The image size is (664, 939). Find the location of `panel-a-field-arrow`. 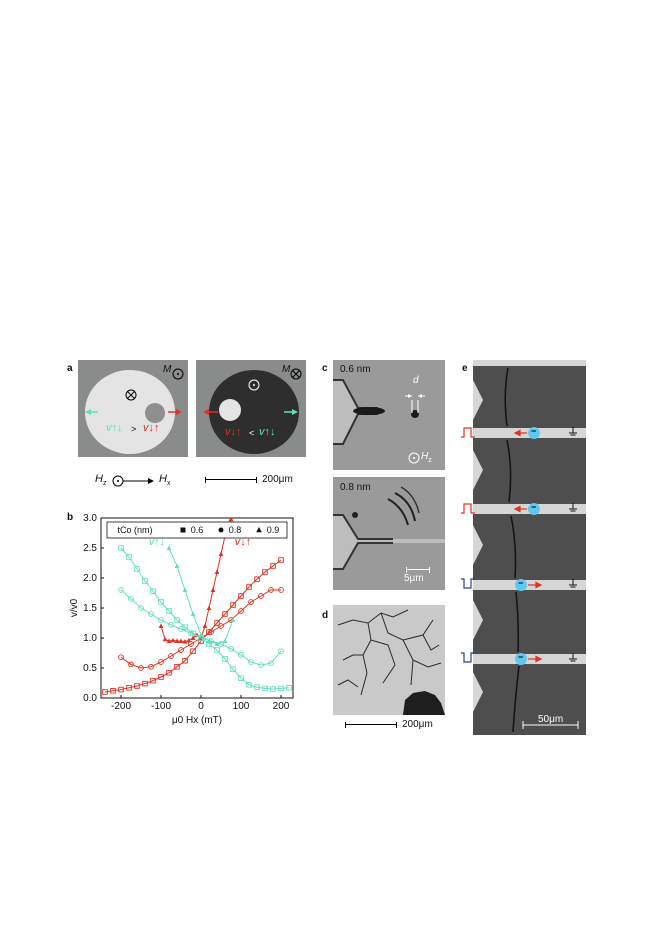

panel-a-field-arrow is located at coordinates (133, 481).